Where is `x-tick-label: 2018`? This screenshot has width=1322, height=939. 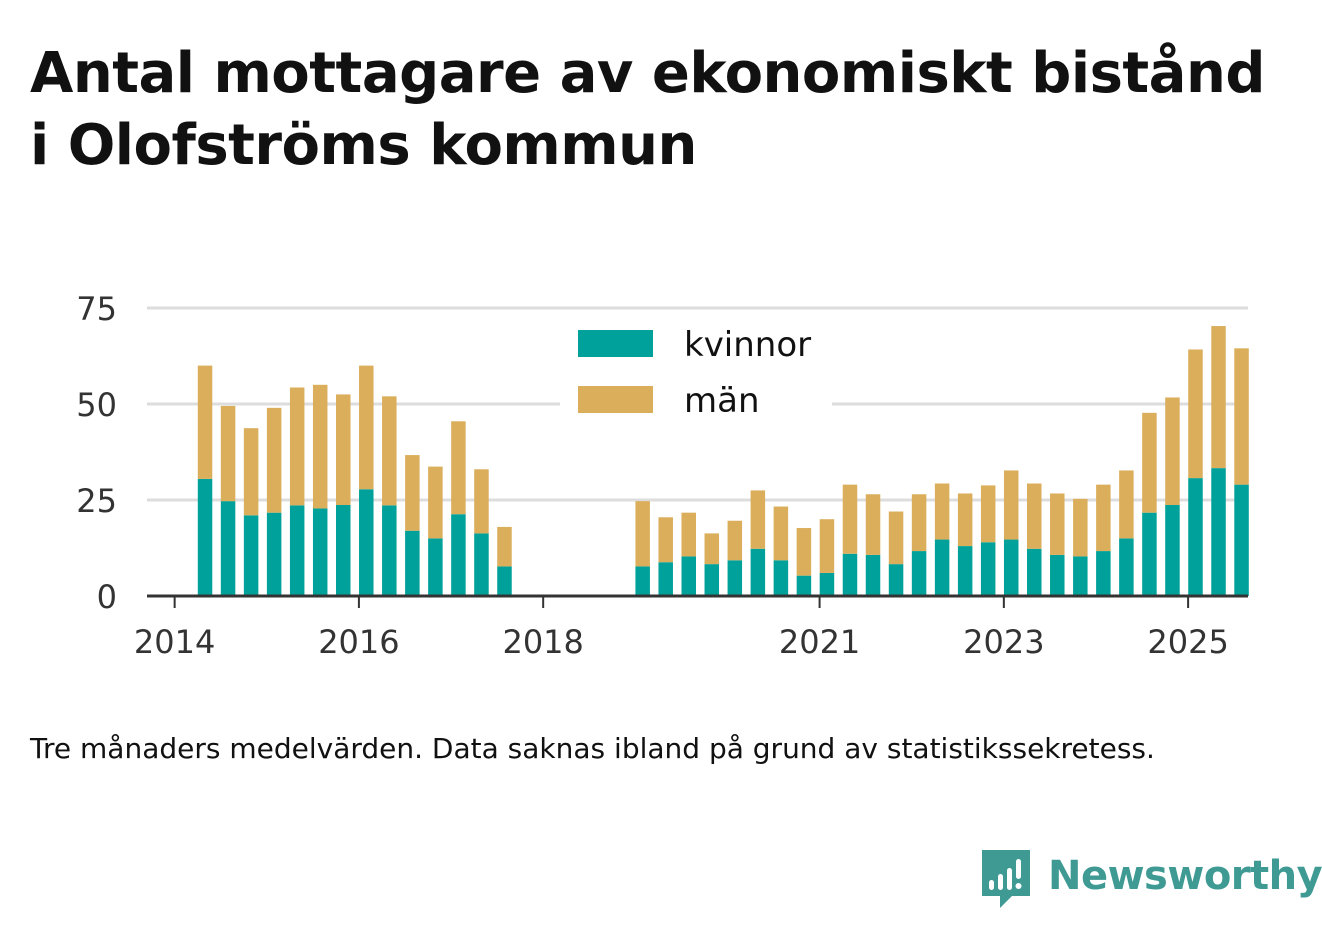 x-tick-label: 2018 is located at coordinates (542, 642).